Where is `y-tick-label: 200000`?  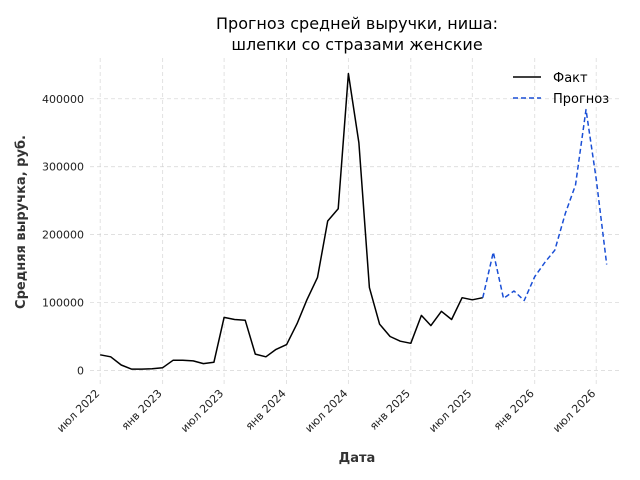
y-tick-label: 200000 is located at coordinates (63, 235).